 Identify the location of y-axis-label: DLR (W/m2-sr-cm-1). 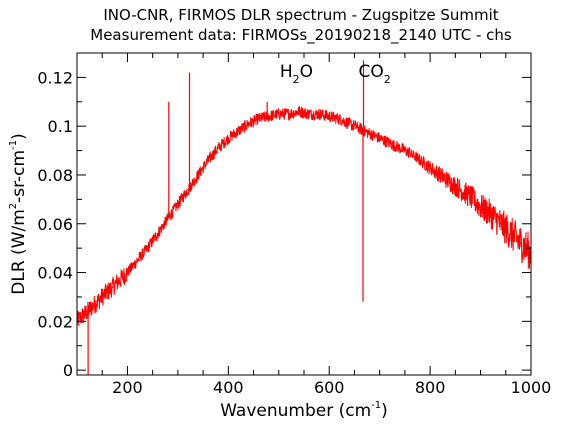
(18, 213).